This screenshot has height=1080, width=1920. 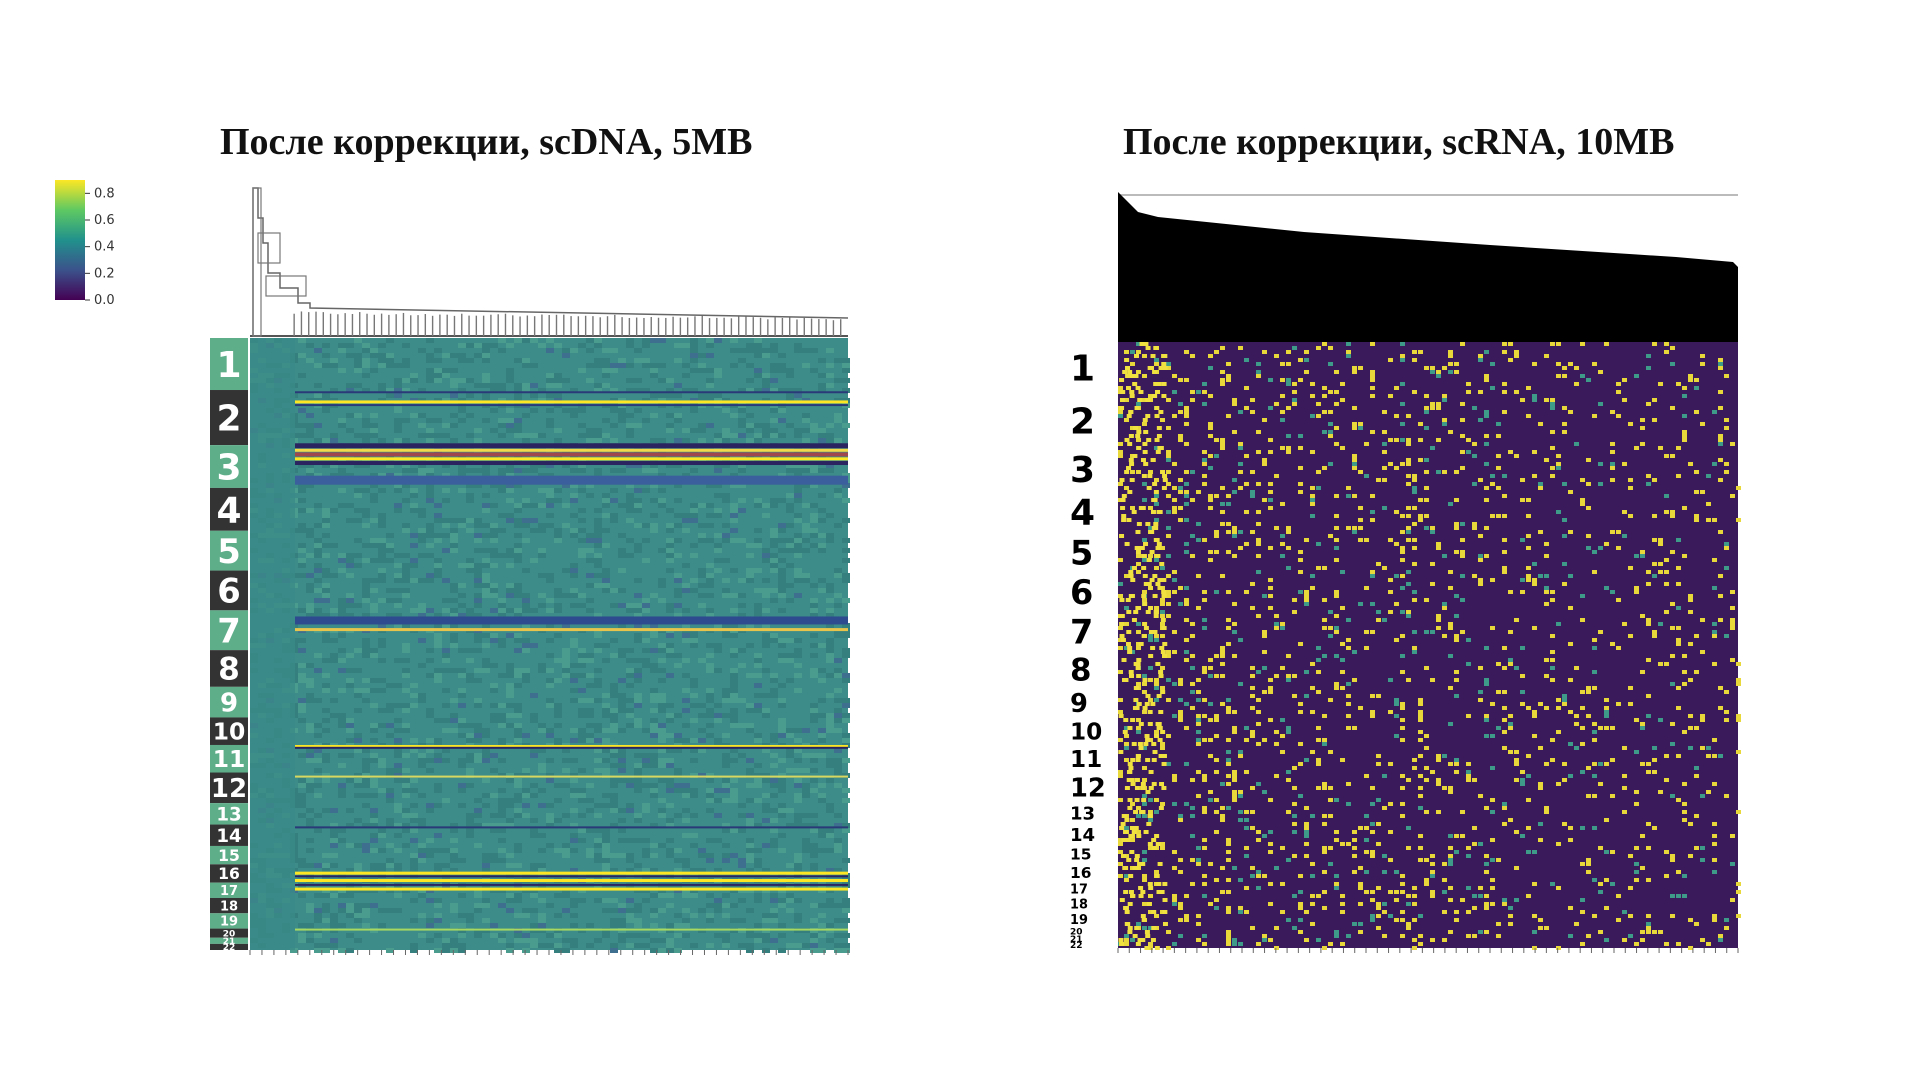 I want to click on left-heatmap-stripe, so click(x=571, y=454).